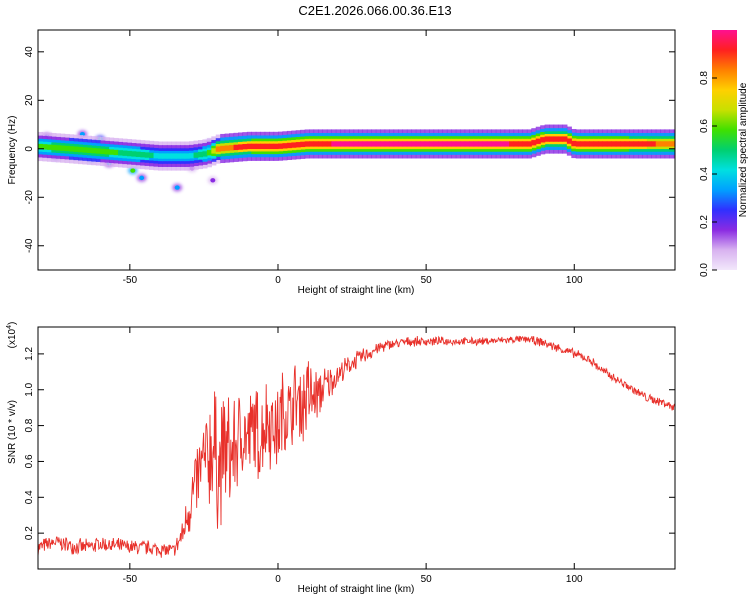 Image resolution: width=750 pixels, height=600 pixels. Describe the element at coordinates (724, 150) in the screenshot. I see `colorbar-scale` at that location.